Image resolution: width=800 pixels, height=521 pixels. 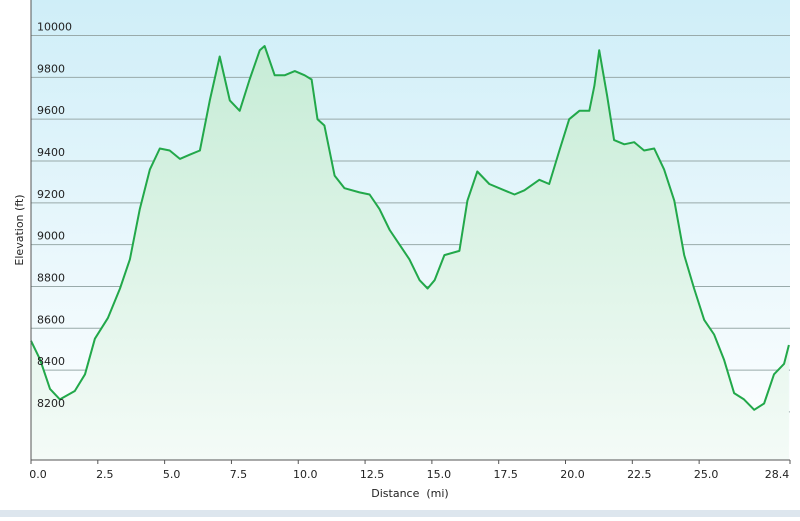 I want to click on x-tick-label: 28.4, so click(x=777, y=474).